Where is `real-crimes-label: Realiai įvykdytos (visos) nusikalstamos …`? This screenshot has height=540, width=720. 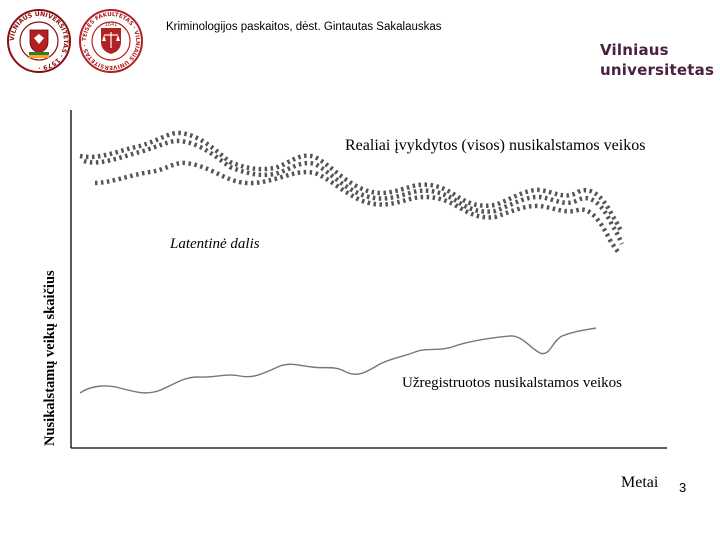
real-crimes-label: Realiai įvykdytos (visos) nusikalstamos … is located at coordinates (495, 145).